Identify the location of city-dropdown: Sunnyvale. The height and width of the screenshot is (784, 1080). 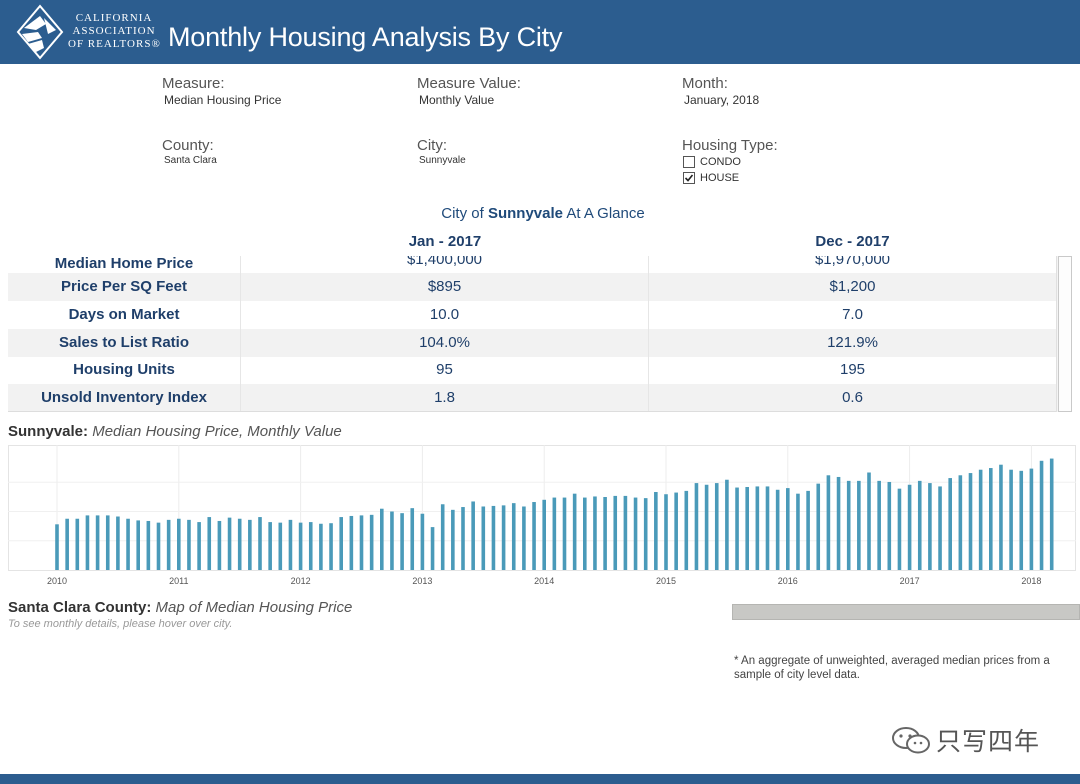
(442, 160).